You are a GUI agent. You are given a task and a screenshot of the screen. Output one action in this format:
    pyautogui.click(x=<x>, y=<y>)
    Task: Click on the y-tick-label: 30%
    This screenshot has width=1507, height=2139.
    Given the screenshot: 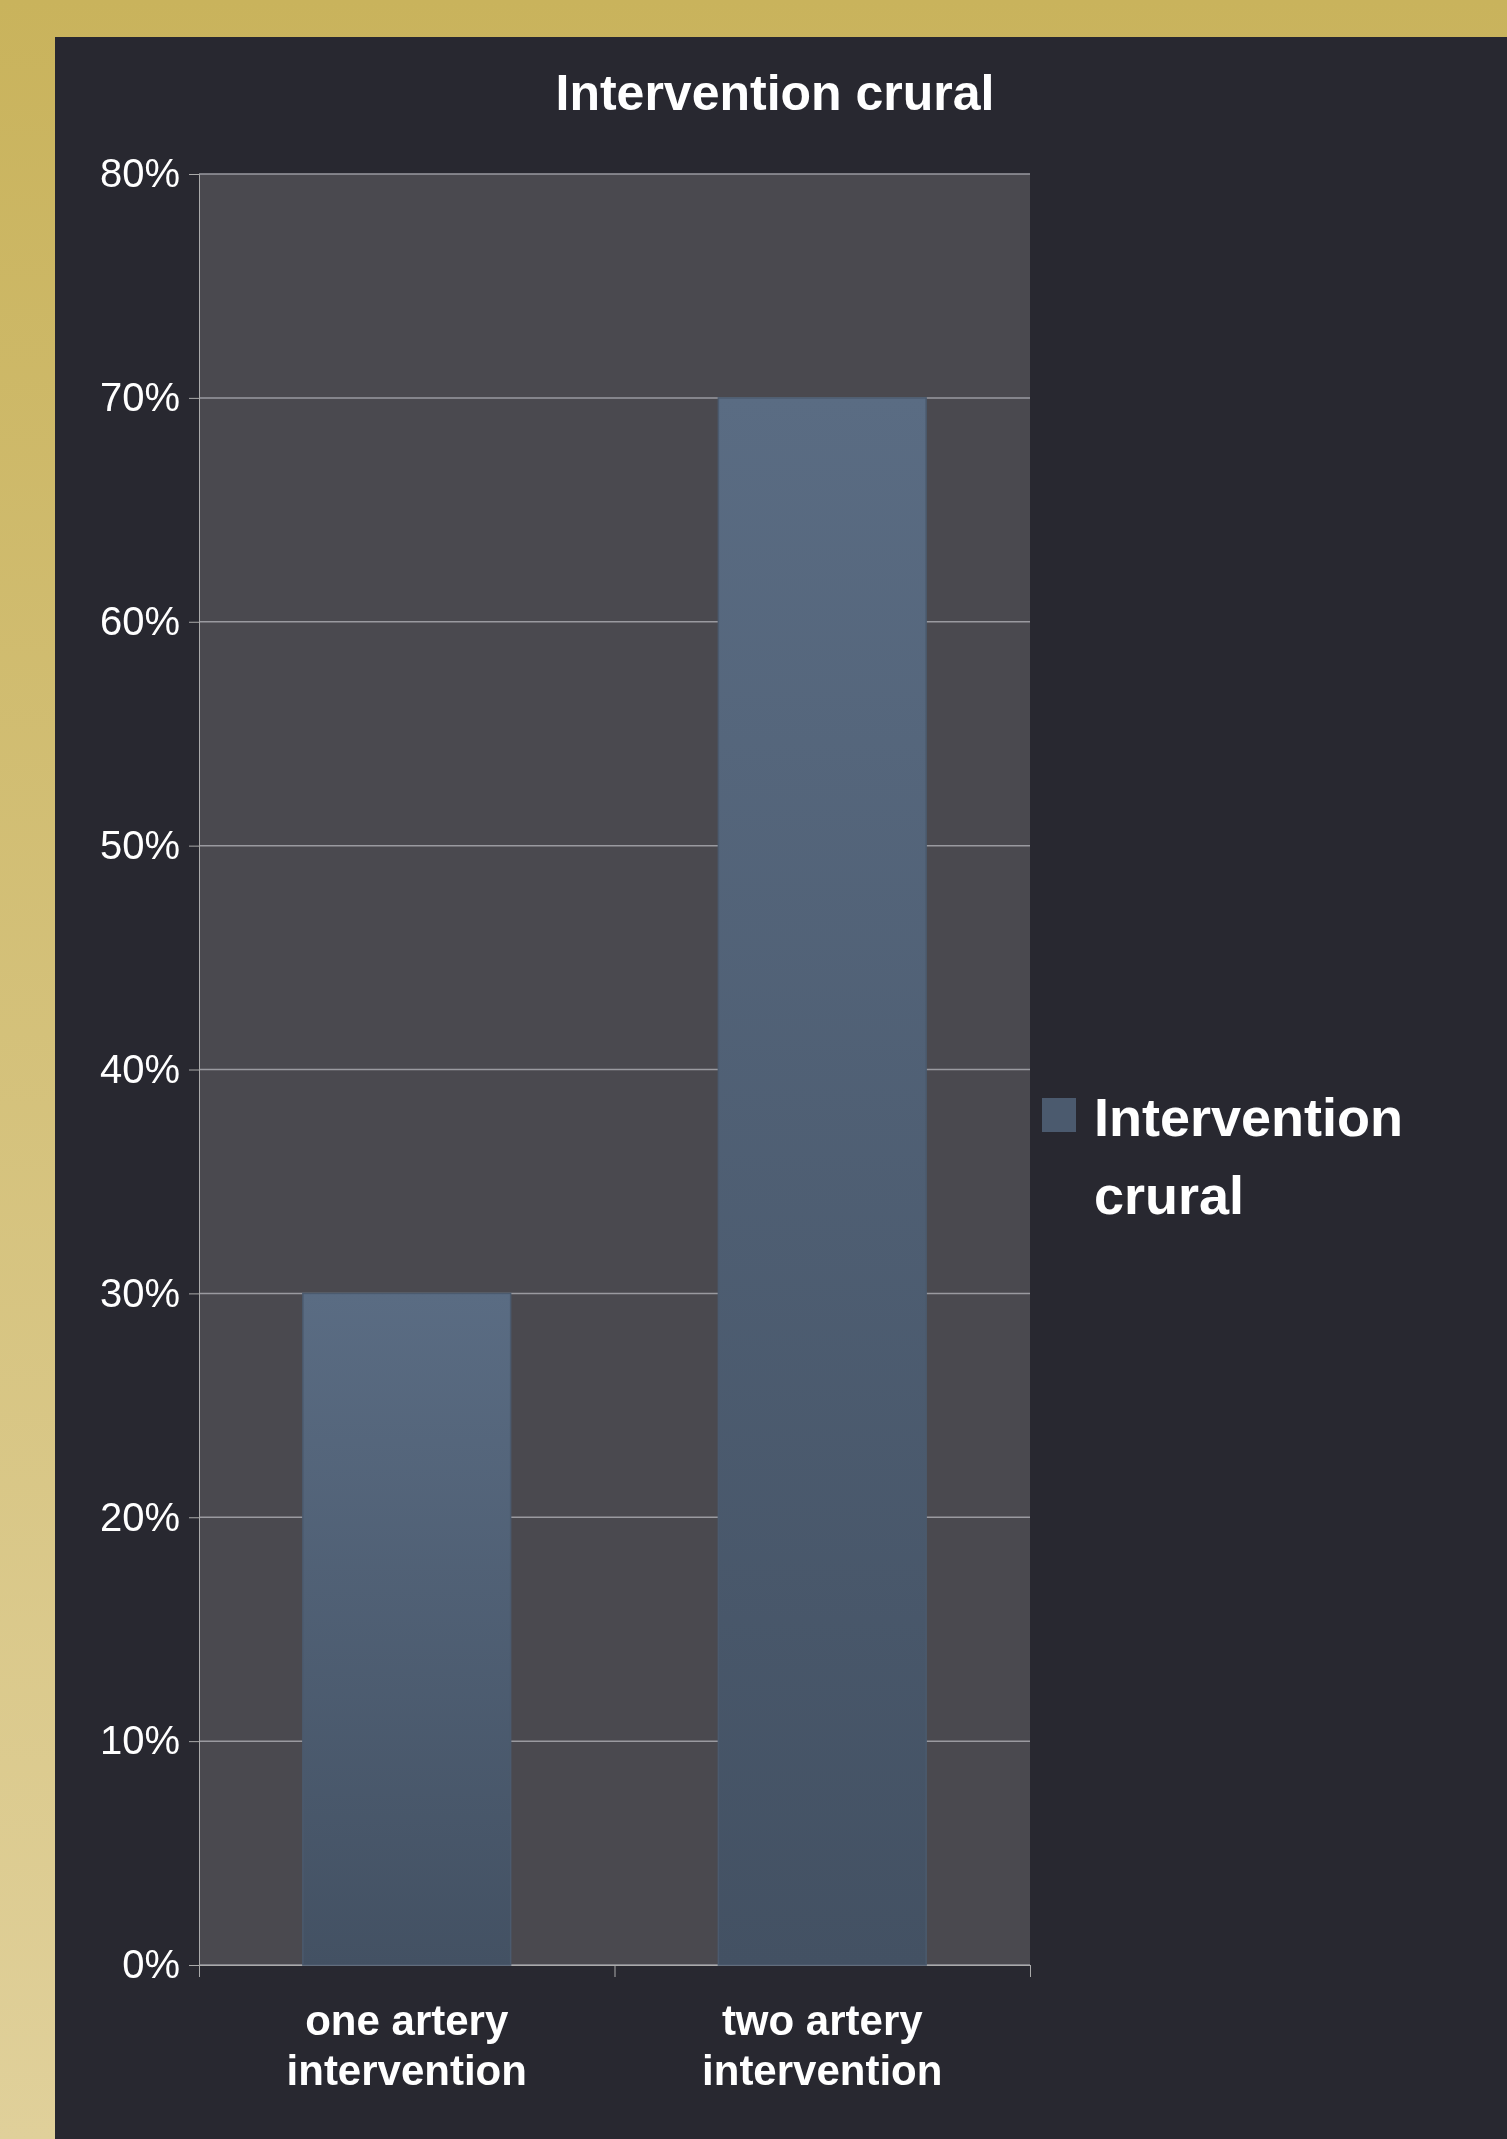 What is the action you would take?
    pyautogui.click(x=139, y=1292)
    